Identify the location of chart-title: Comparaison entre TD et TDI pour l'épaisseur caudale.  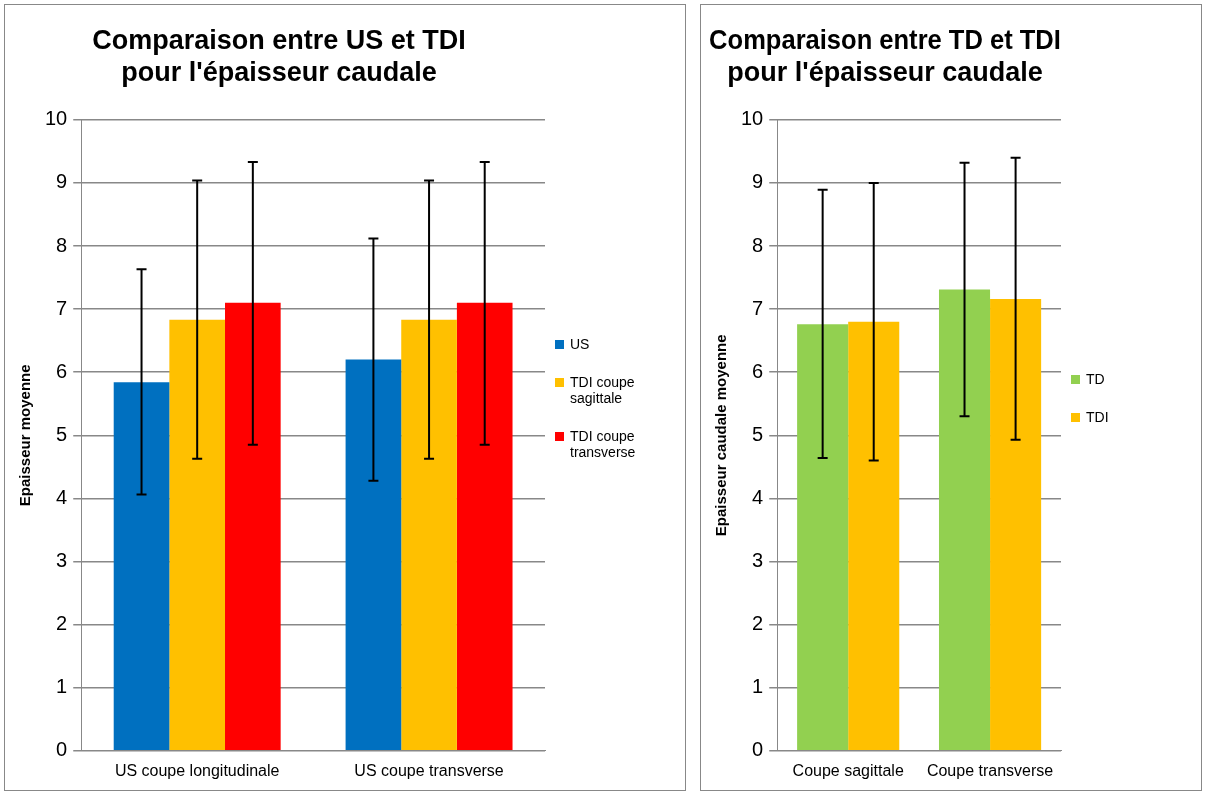
(885, 56).